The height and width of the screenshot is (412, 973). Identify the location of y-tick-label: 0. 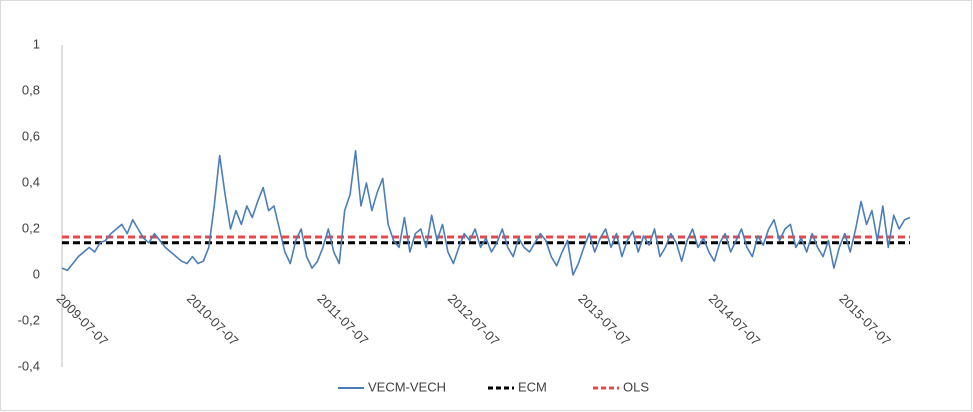
(36, 273).